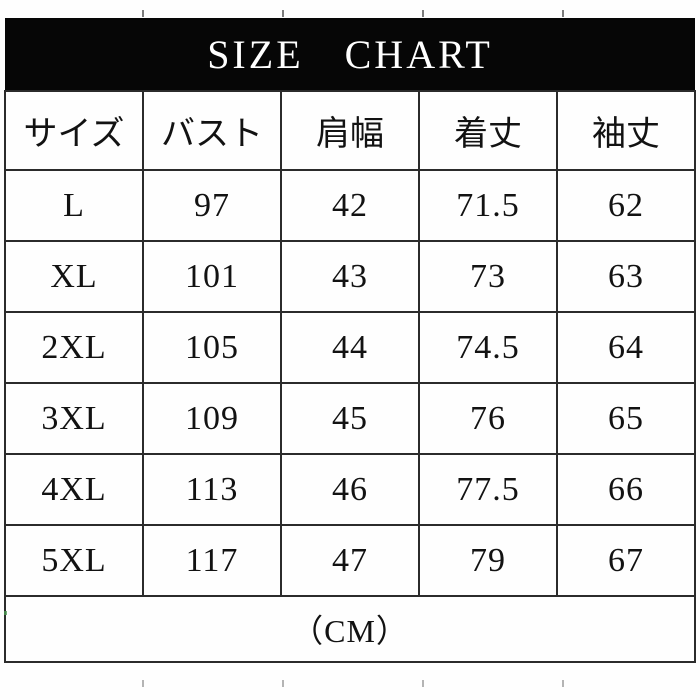 This screenshot has width=700, height=700. I want to click on header-row: サイズ バスト 肩幅 着丈 袖丈, so click(350, 130).